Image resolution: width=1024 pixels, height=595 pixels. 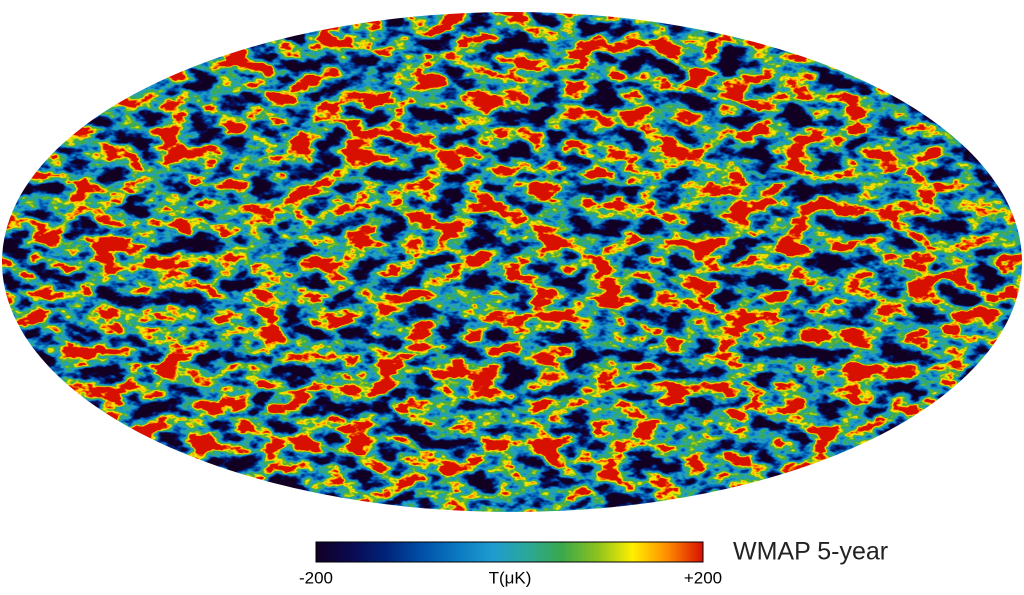 I want to click on colorbar, so click(x=509, y=552).